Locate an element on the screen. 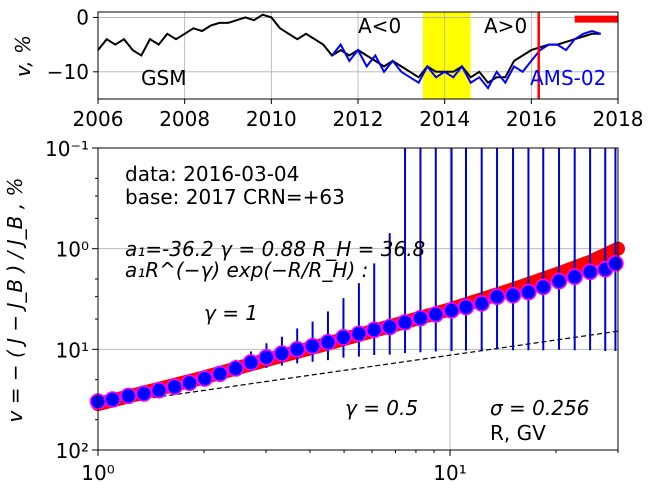  series-line-gsm is located at coordinates (349, 49).